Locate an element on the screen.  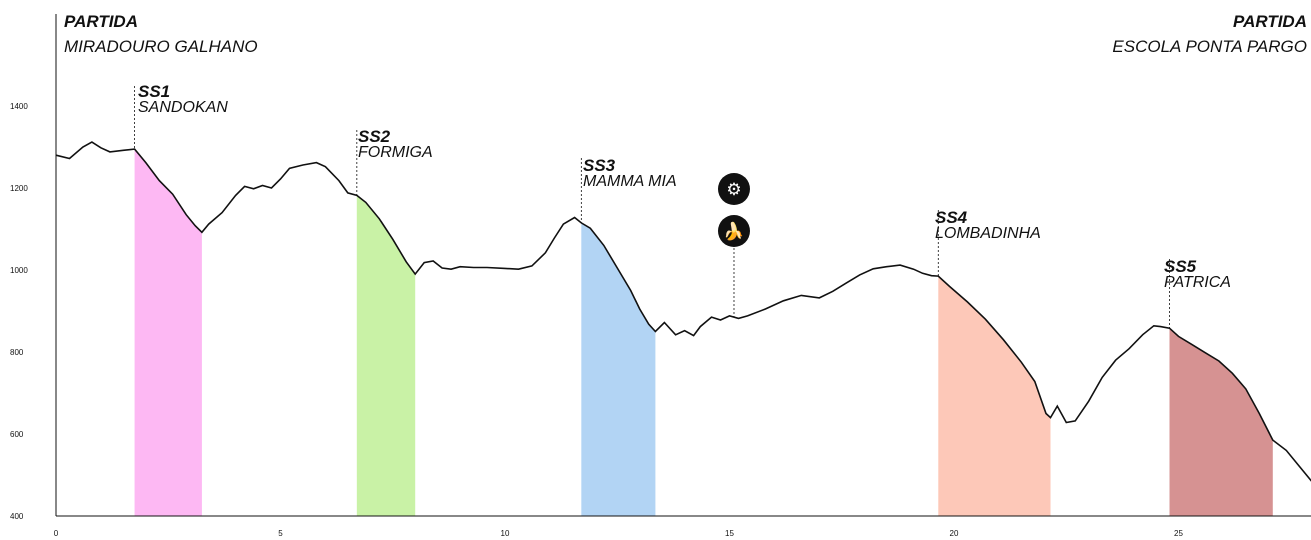
ss2-name: FORMIGA is located at coordinates (395, 152).